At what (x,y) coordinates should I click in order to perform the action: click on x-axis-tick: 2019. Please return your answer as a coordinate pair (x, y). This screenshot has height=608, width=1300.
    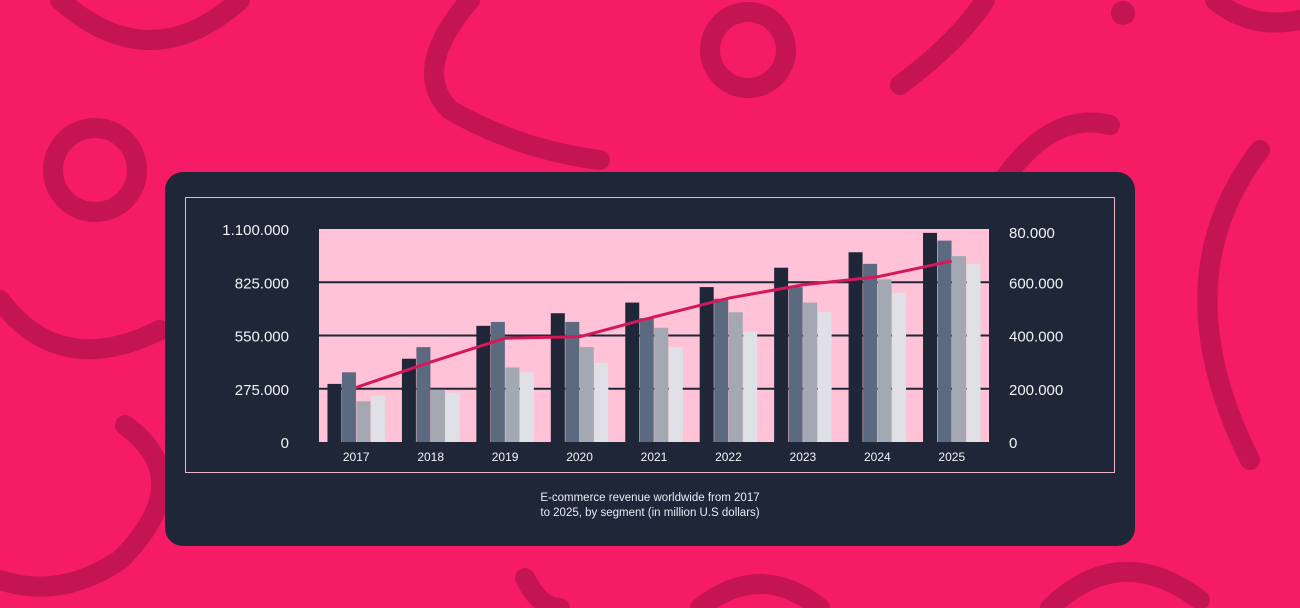
    Looking at the image, I should click on (505, 457).